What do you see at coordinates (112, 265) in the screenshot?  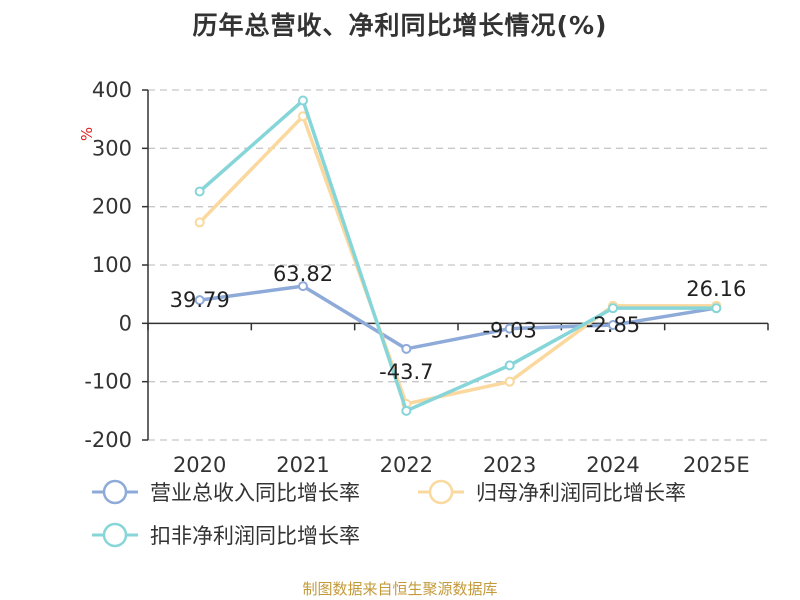 I see `y-tick-label: 100` at bounding box center [112, 265].